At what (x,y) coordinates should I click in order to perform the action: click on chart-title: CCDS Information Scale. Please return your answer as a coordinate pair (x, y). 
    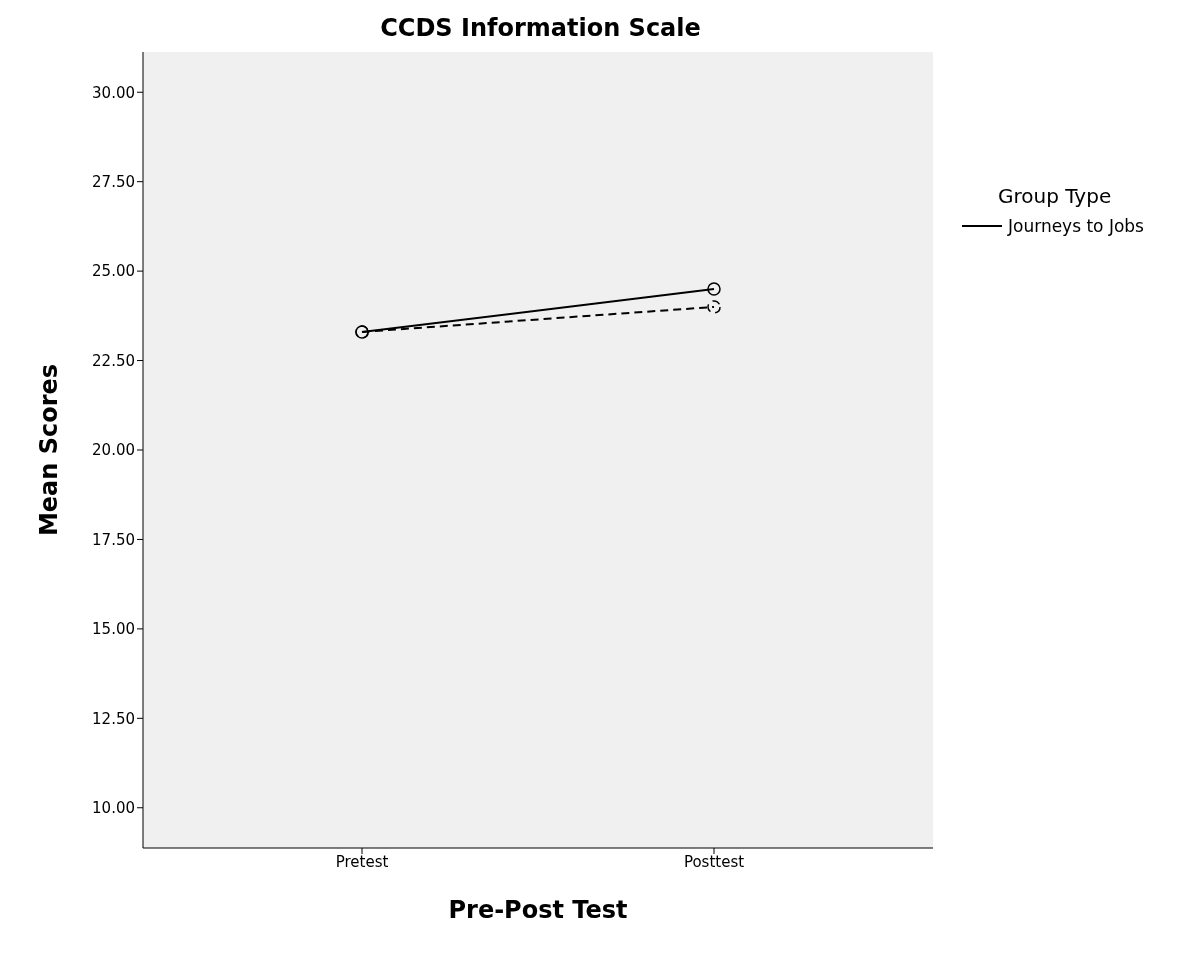
    Looking at the image, I should click on (540, 28).